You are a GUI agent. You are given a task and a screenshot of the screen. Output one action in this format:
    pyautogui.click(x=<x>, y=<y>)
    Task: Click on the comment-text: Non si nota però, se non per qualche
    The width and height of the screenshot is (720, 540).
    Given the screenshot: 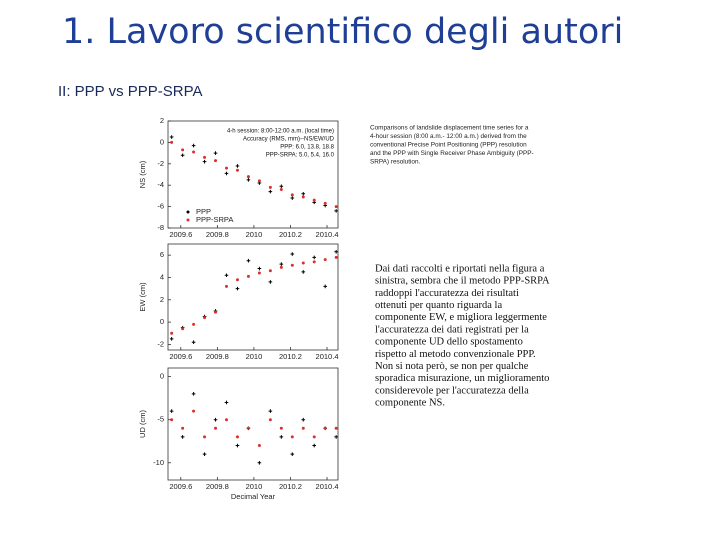 What is the action you would take?
    pyautogui.click(x=452, y=366)
    